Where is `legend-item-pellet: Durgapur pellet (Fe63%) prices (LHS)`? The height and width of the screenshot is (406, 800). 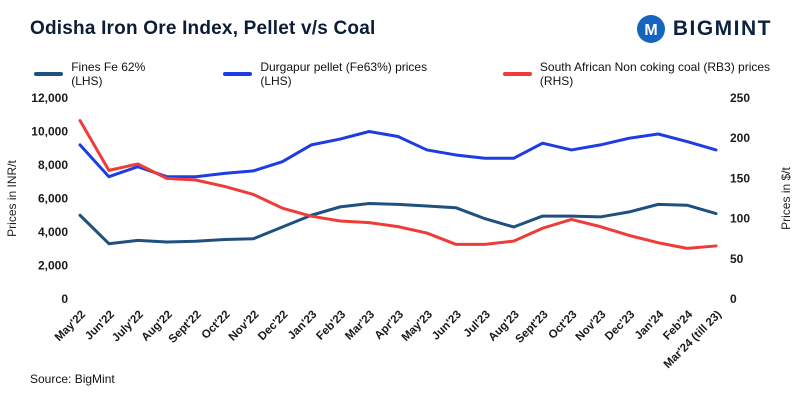 legend-item-pellet: Durgapur pellet (Fe63%) prices (LHS) is located at coordinates (340, 74).